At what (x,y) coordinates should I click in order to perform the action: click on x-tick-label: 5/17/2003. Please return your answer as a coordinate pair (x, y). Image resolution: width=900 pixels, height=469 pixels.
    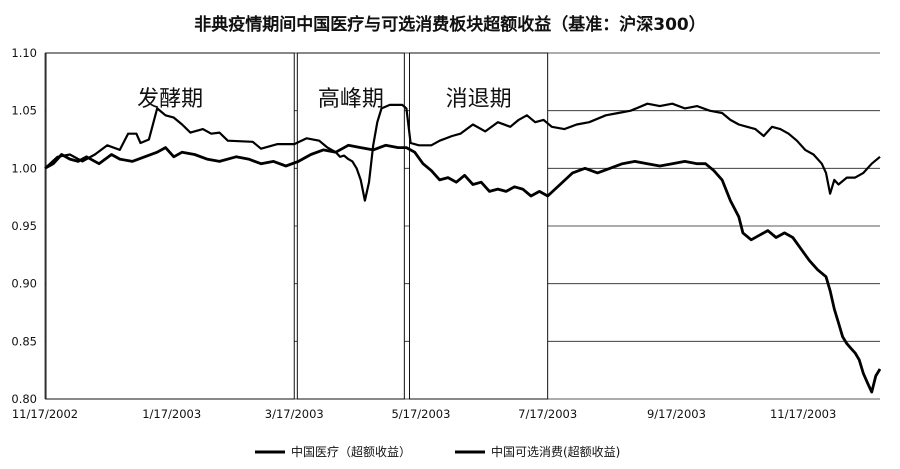
    Looking at the image, I should click on (420, 414).